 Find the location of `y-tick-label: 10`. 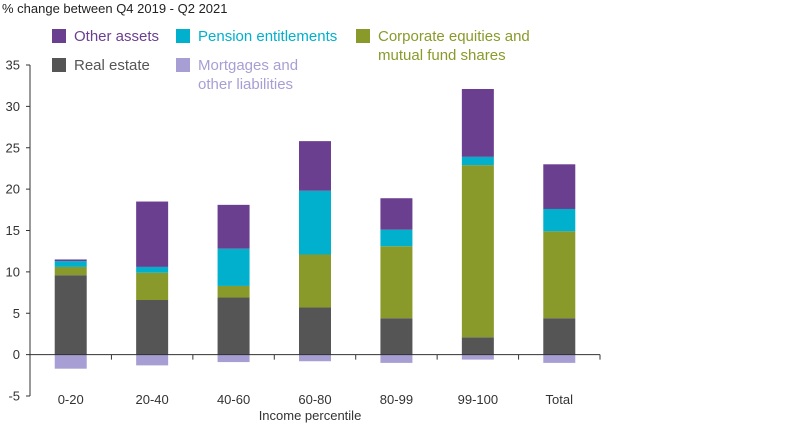

y-tick-label: 10 is located at coordinates (13, 271).